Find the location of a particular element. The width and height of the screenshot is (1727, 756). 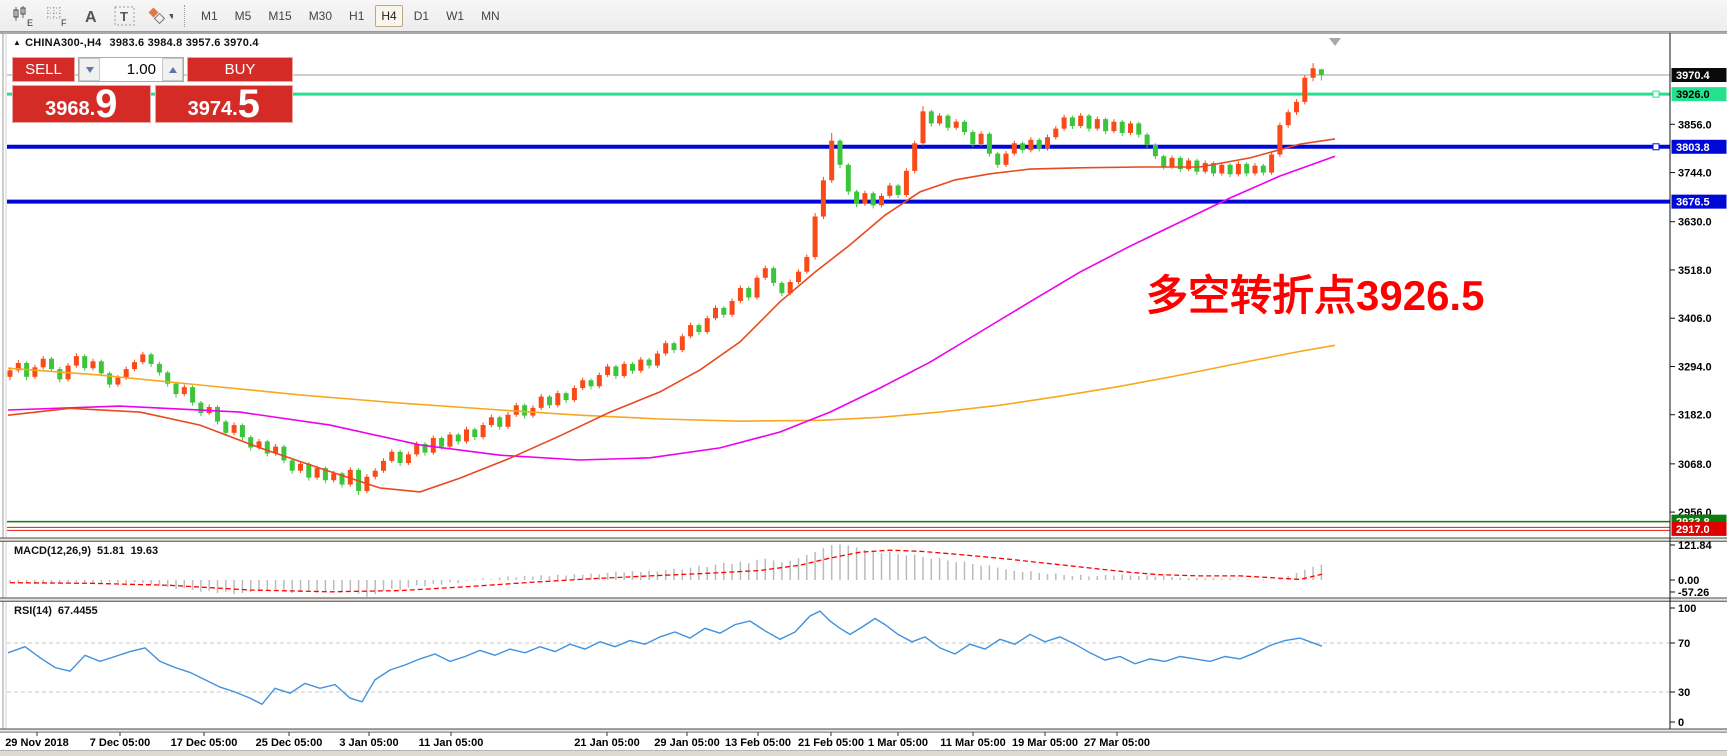

svg-text: F is located at coordinates (64, 23).